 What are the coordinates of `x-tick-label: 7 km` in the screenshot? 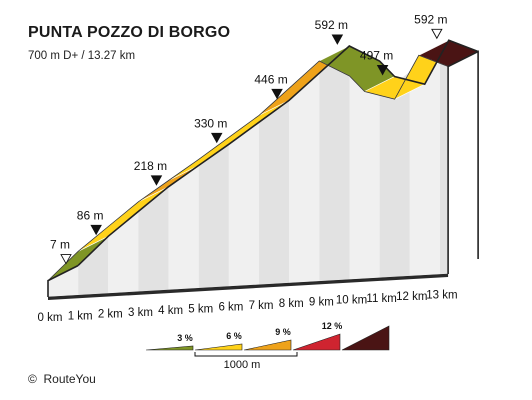 It's located at (261, 306).